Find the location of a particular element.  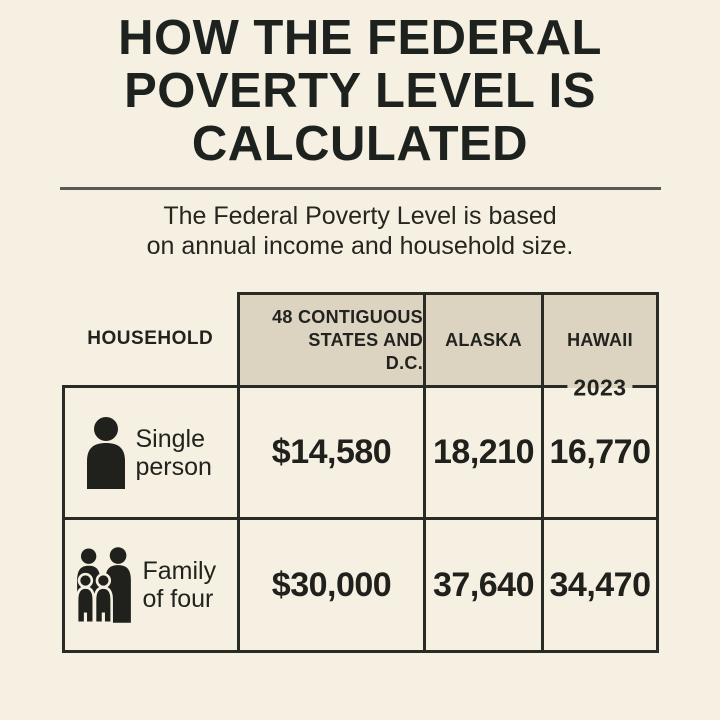

column-header-alaska: ALASKA is located at coordinates (483, 340).